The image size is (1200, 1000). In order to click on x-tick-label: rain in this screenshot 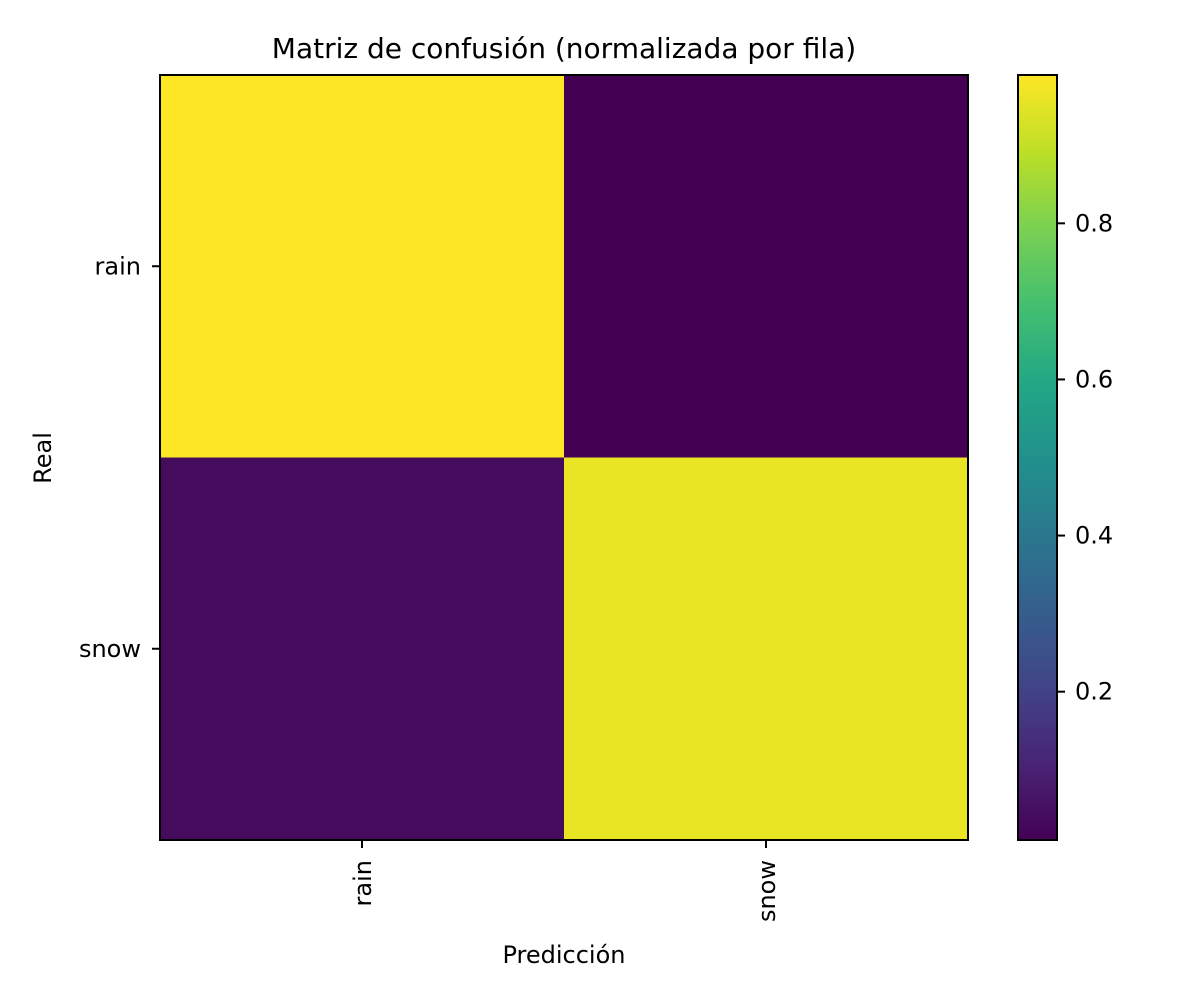, I will do `click(363, 883)`.